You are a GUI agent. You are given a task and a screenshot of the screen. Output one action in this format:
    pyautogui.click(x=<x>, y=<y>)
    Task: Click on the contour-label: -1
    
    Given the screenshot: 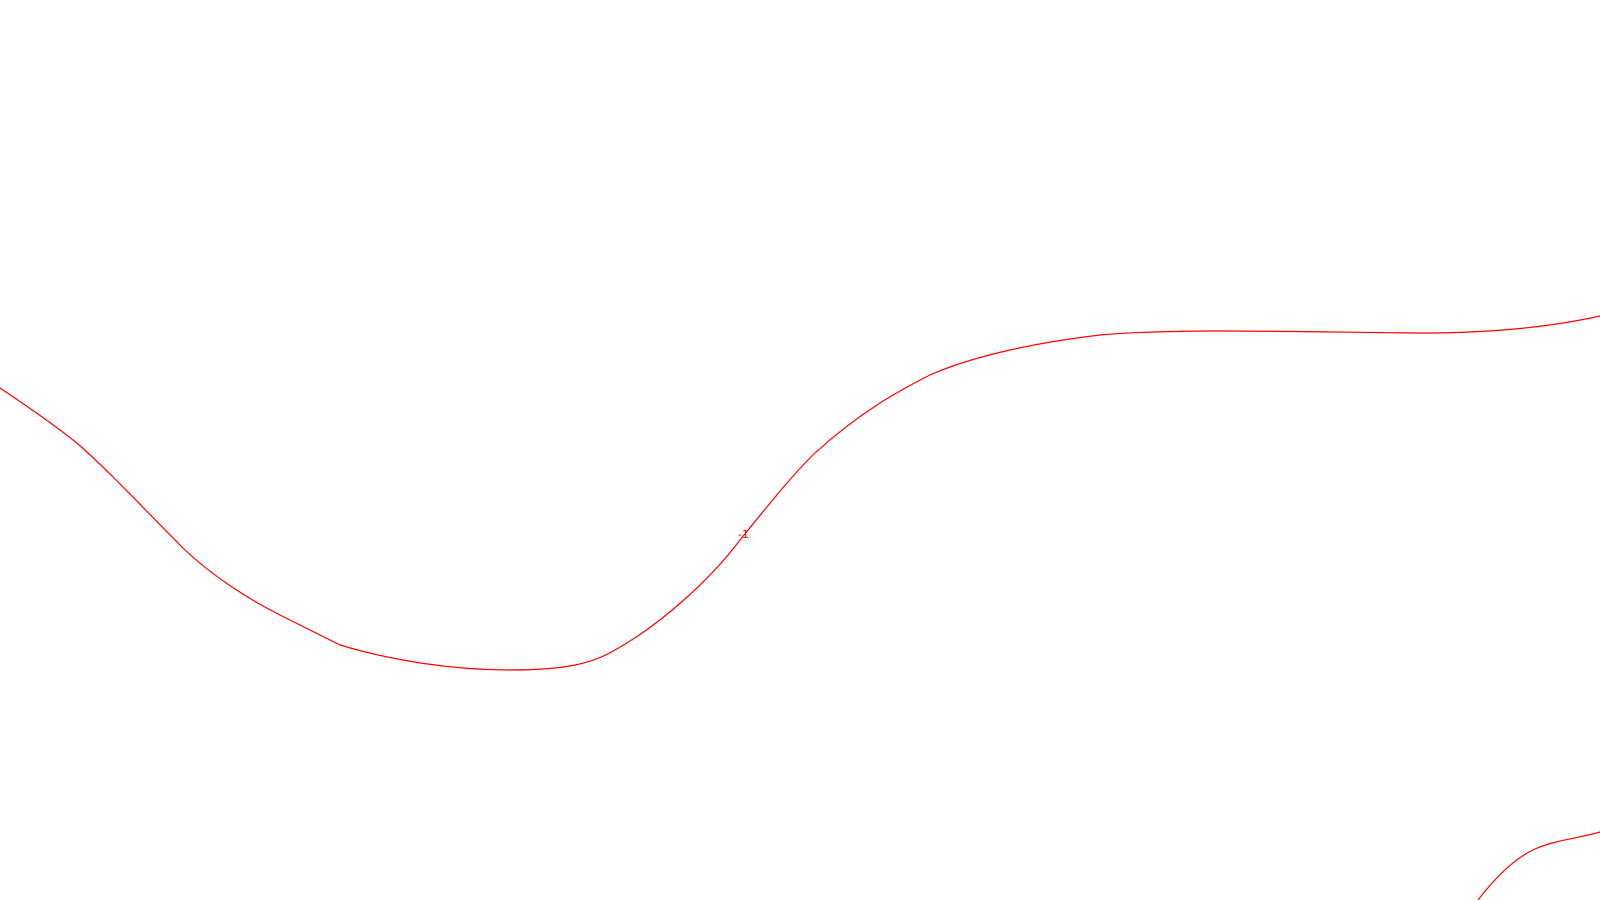 What is the action you would take?
    pyautogui.click(x=743, y=534)
    